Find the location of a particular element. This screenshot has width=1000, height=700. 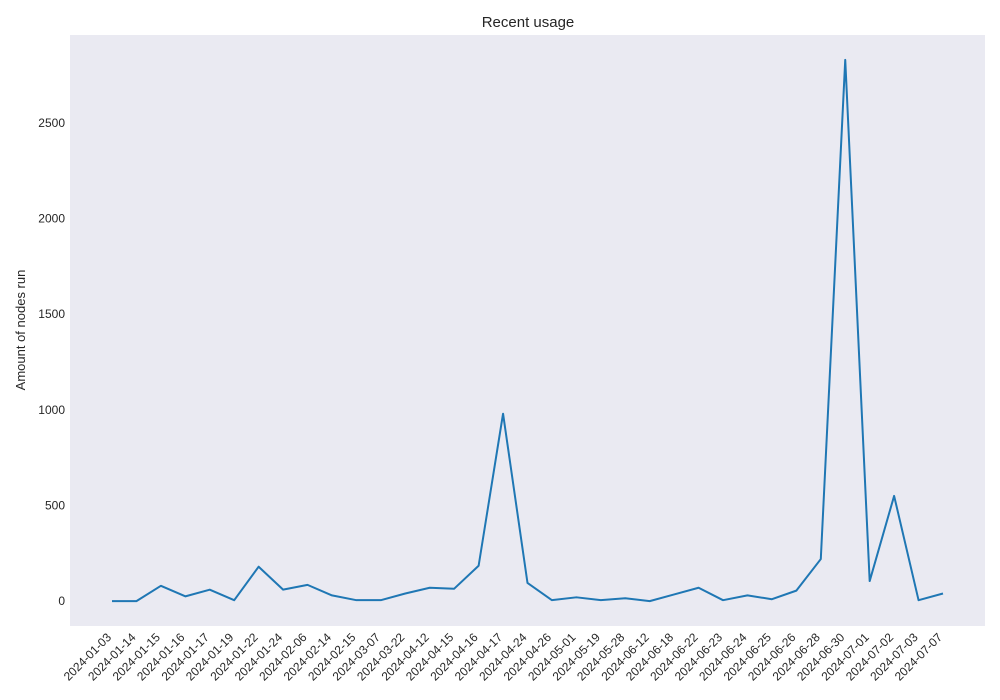

y-tick-label: 2500 is located at coordinates (51, 123).